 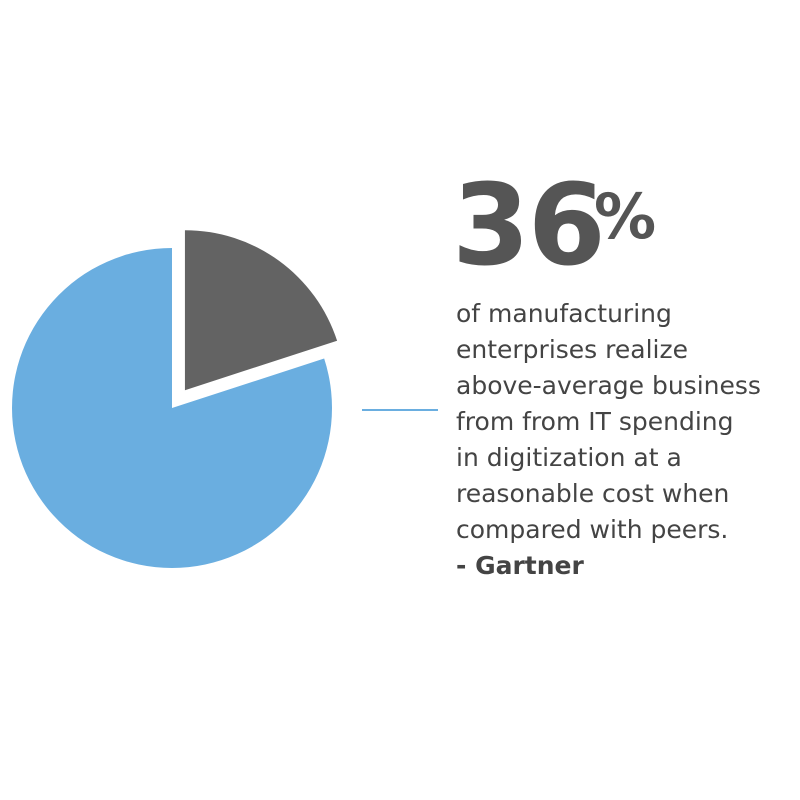 What do you see at coordinates (569, 457) in the screenshot?
I see `description-line: in digitization at a` at bounding box center [569, 457].